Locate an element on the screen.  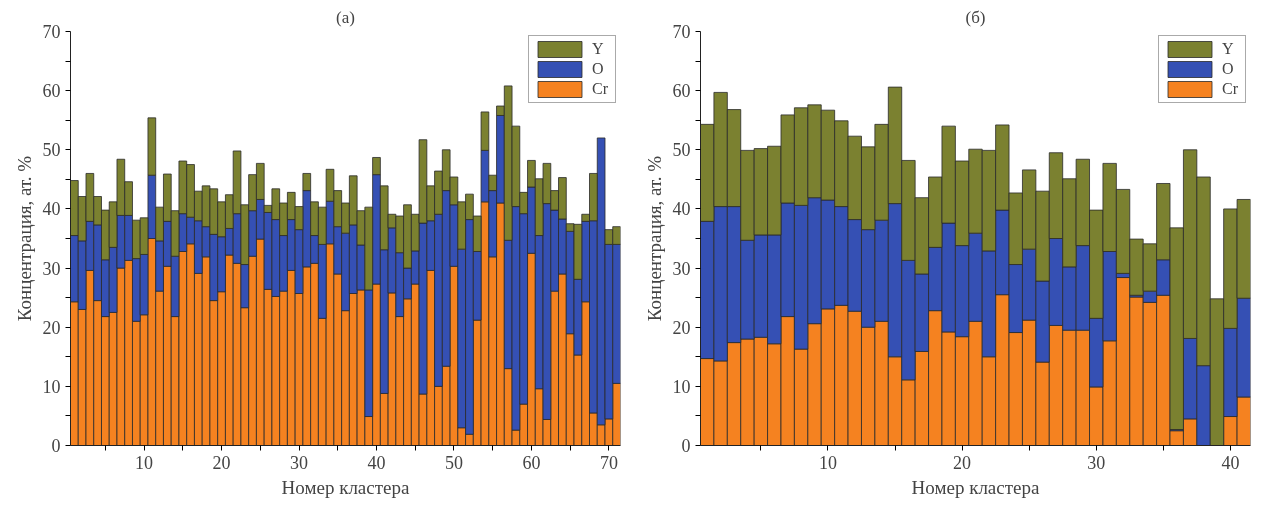
chart-title: (б) is located at coordinates (975, 17).